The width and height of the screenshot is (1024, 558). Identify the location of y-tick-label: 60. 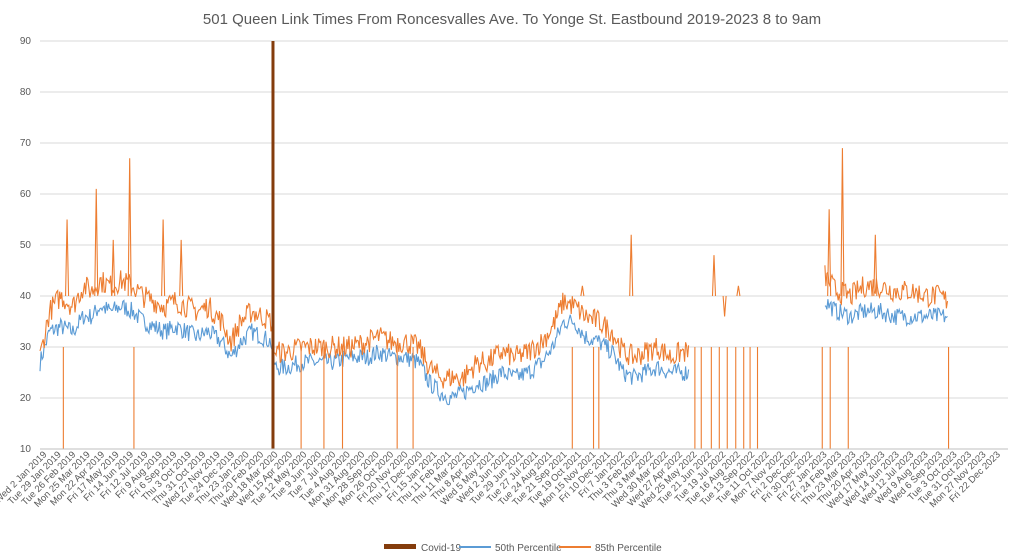
(26, 194).